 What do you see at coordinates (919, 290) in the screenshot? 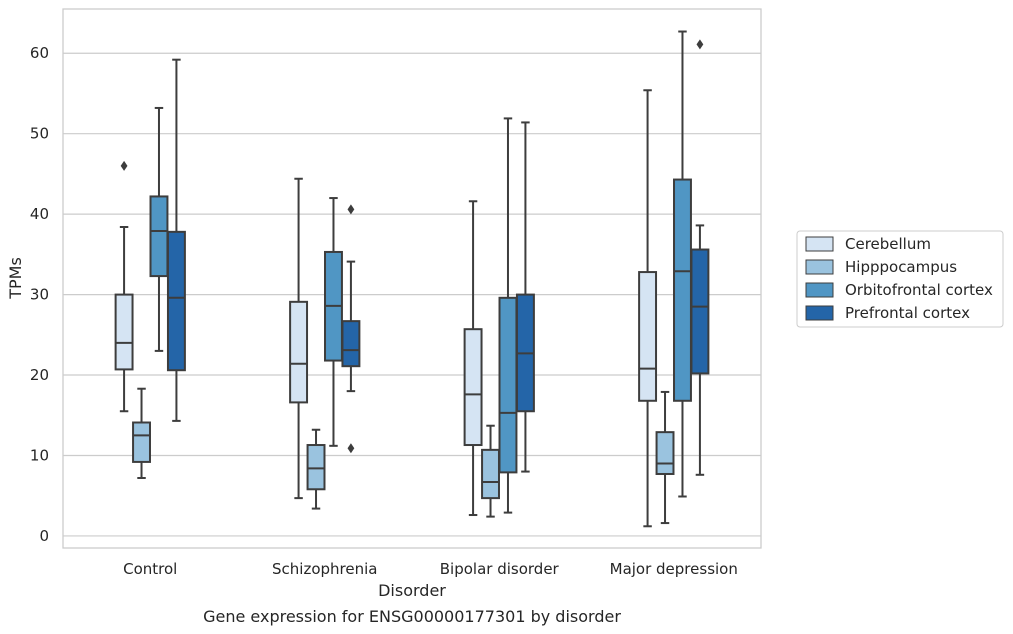
I see `legend-label: Orbitofrontal cortex` at bounding box center [919, 290].